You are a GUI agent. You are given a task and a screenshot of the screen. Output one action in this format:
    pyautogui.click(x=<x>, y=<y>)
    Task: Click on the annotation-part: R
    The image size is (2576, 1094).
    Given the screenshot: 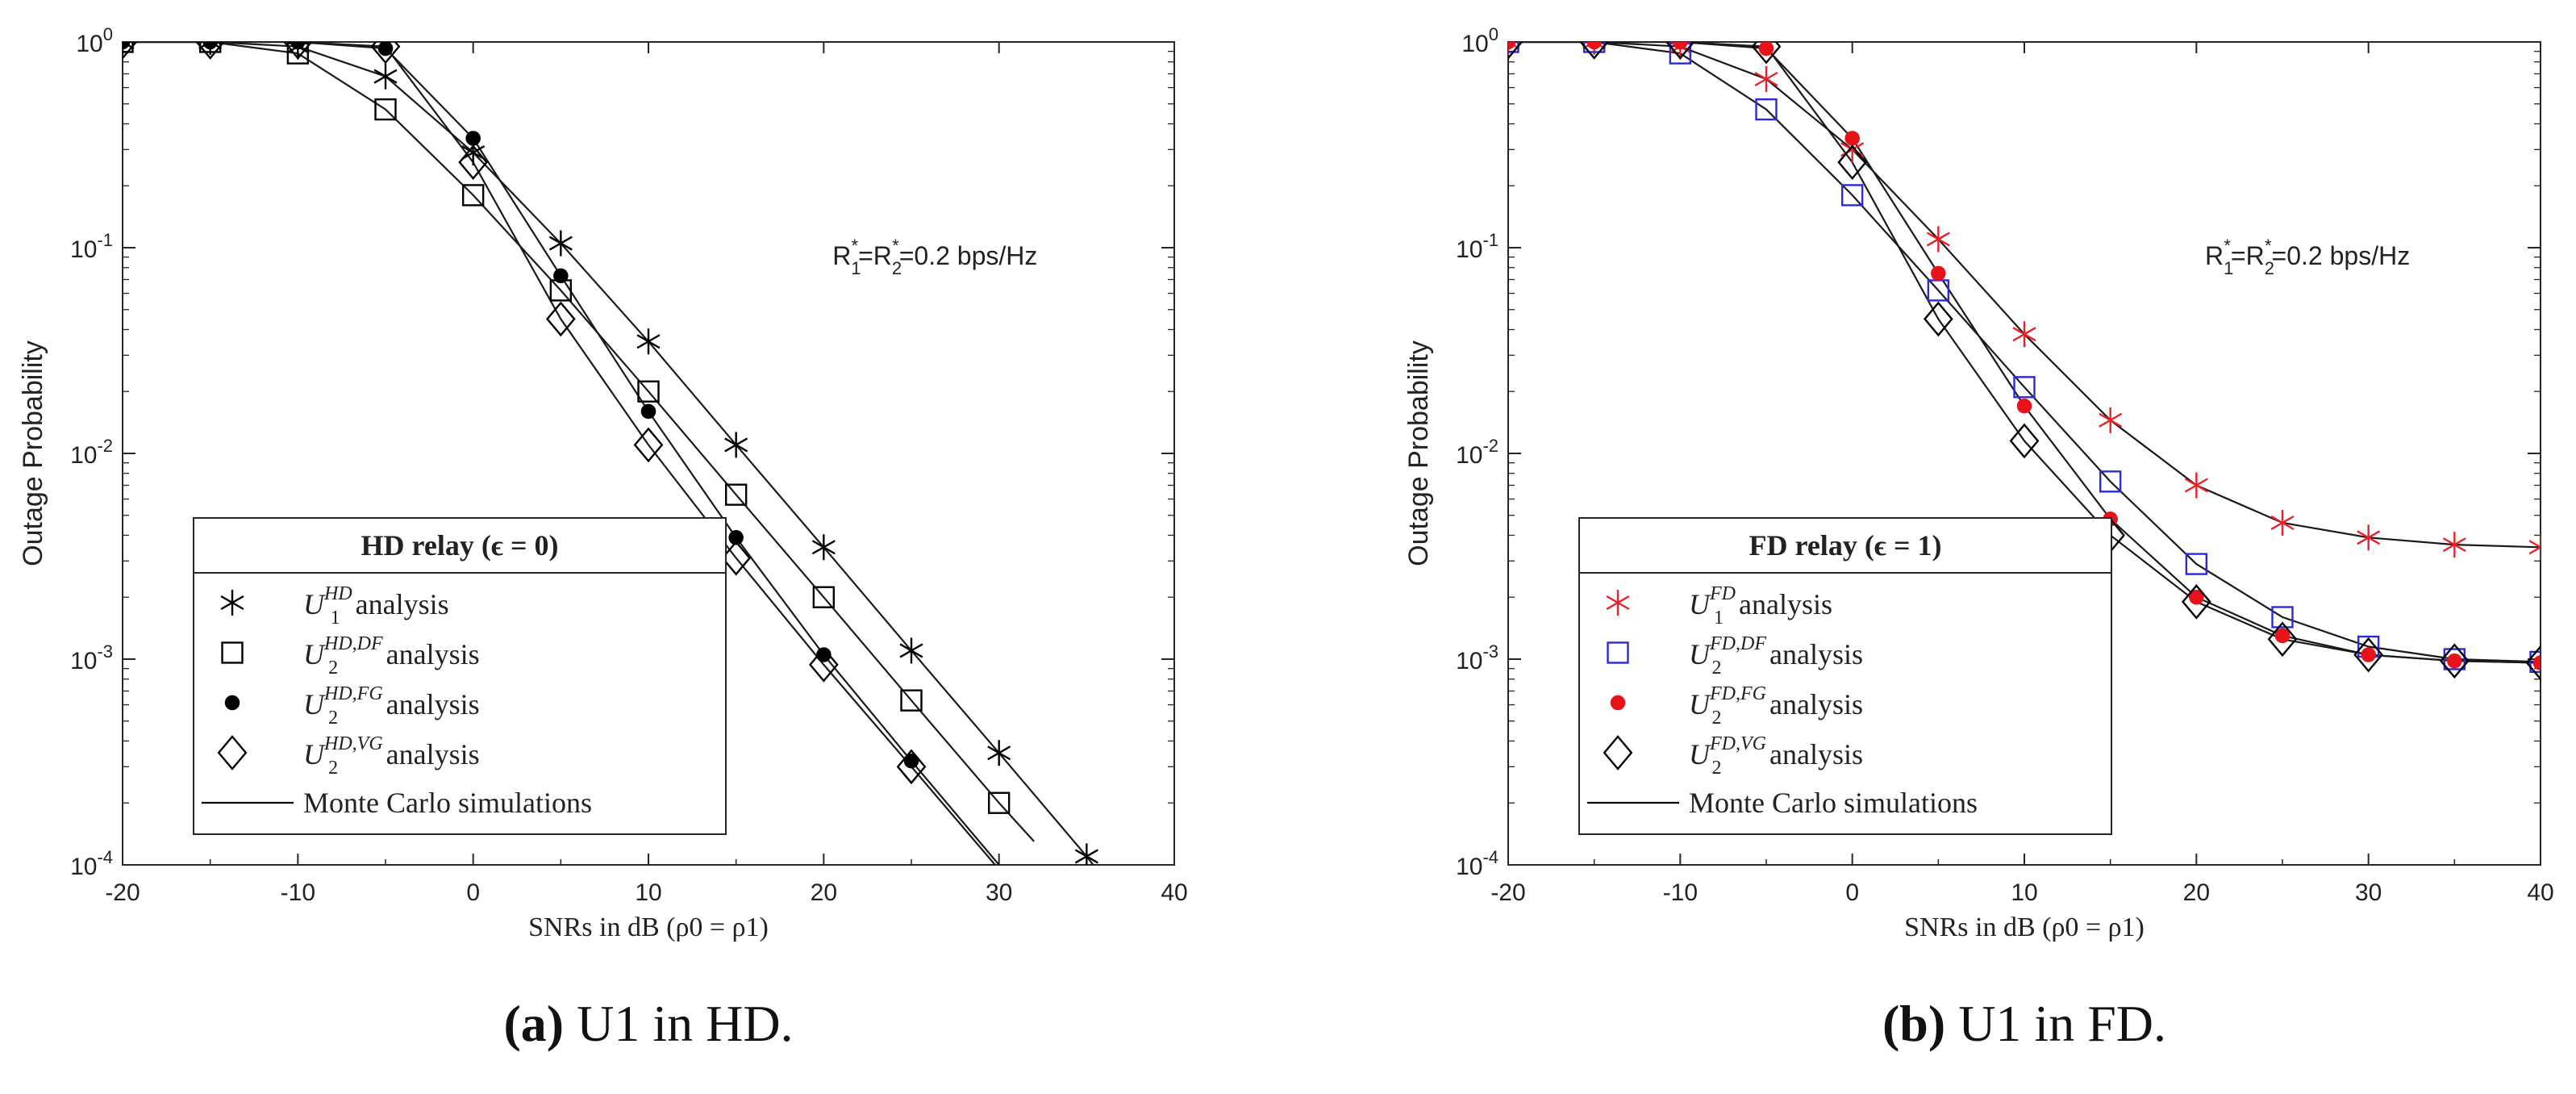 What is the action you would take?
    pyautogui.click(x=841, y=255)
    